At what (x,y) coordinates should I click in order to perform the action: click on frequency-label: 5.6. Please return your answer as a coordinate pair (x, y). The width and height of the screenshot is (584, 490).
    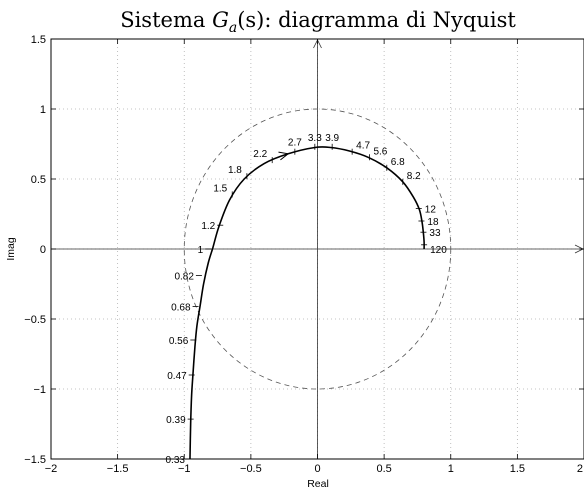
    Looking at the image, I should click on (380, 151).